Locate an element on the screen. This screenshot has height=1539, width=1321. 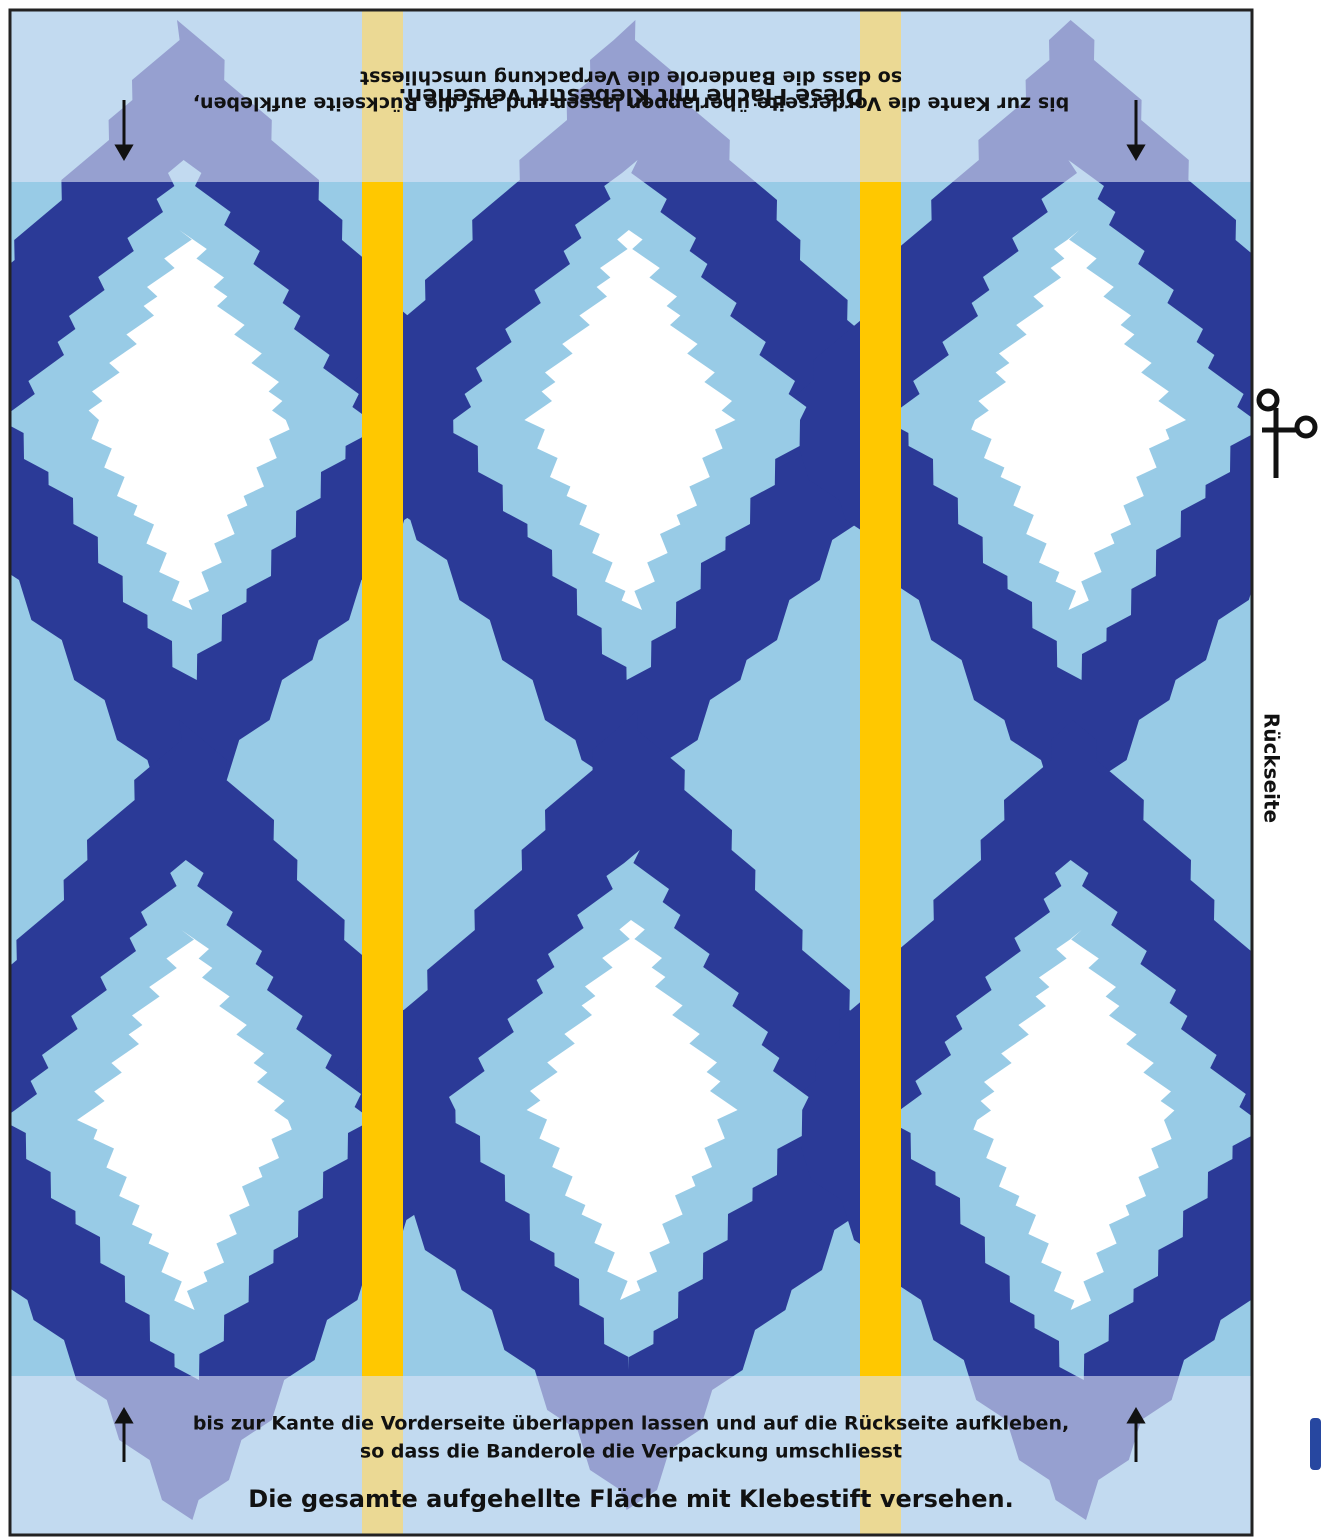
top-glue-note: Diese Fläche mit Klebestift versehen. is located at coordinates (631, 95).